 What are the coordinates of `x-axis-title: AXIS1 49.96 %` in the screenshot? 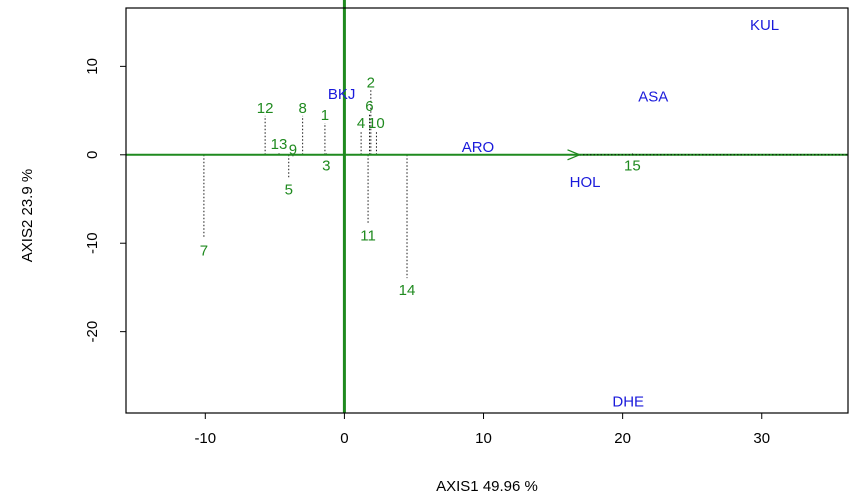 It's located at (487, 486).